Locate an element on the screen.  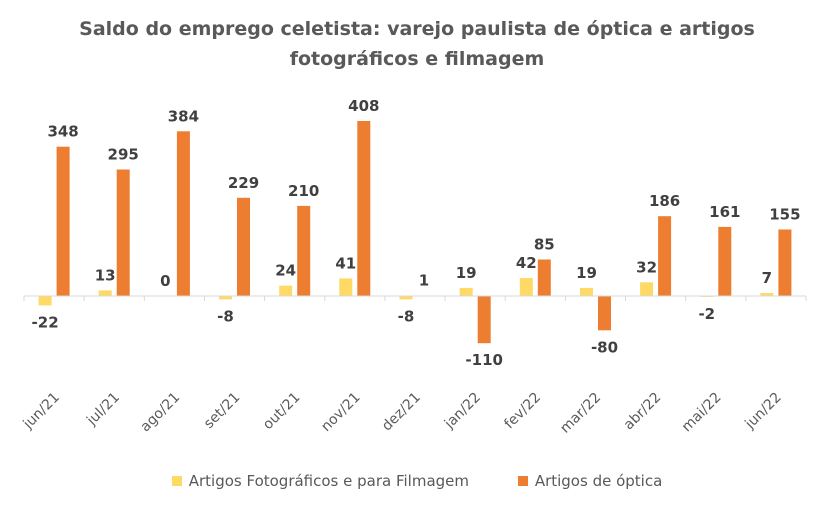
x-tick-label: ago/21 is located at coordinates (161, 413).